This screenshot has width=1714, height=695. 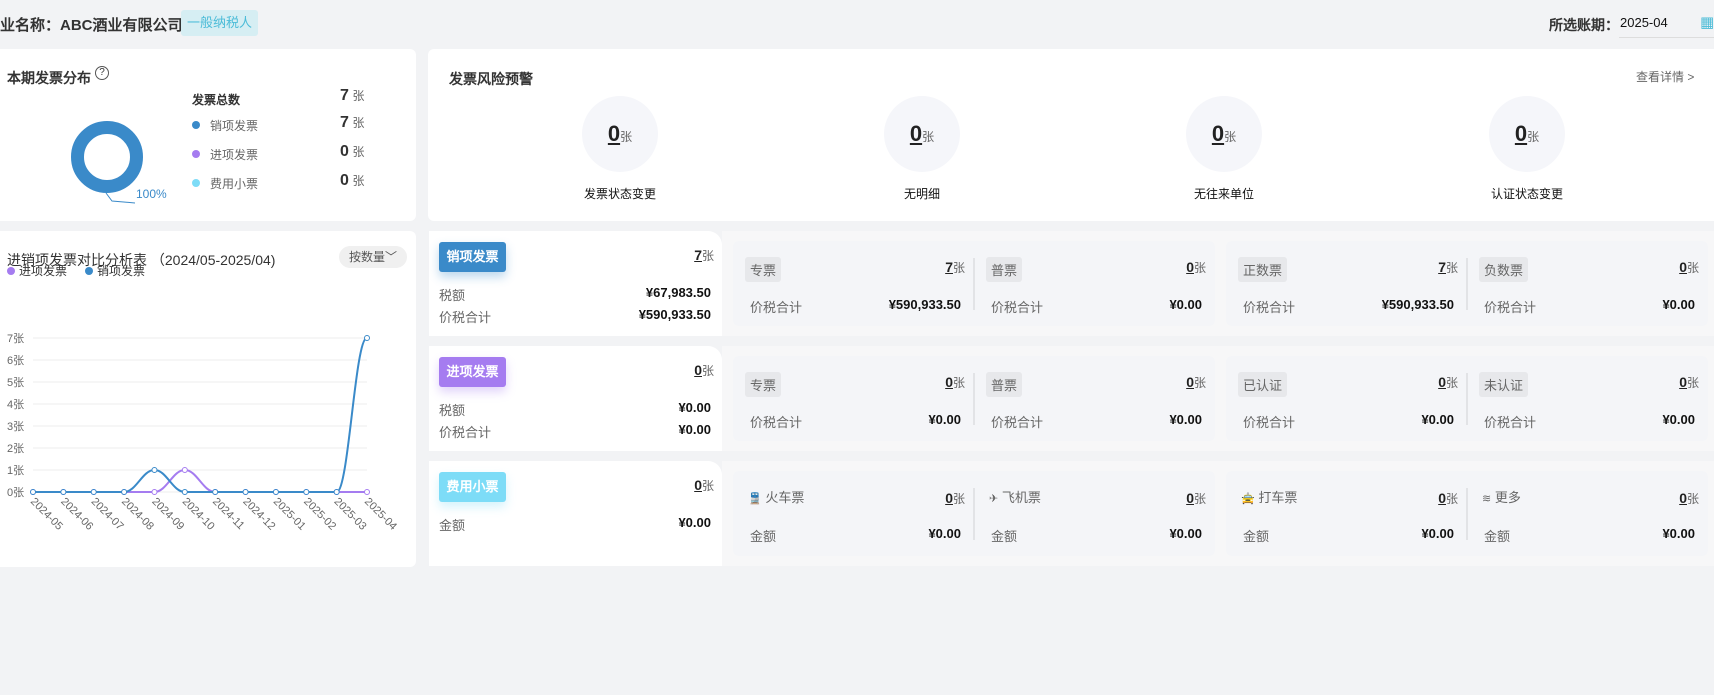 I want to click on donut-percent-label: 100%, so click(x=151, y=194).